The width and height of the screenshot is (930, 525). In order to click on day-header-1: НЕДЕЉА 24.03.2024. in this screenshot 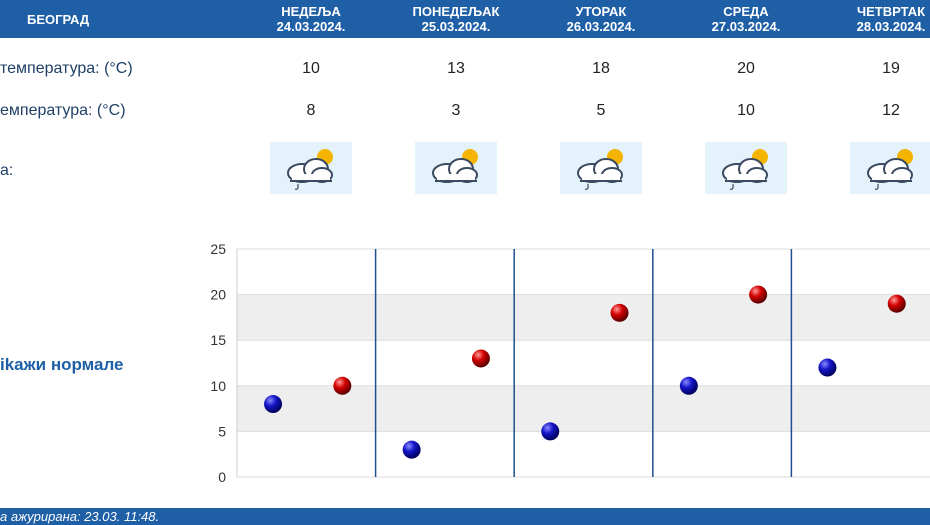, I will do `click(311, 19)`.